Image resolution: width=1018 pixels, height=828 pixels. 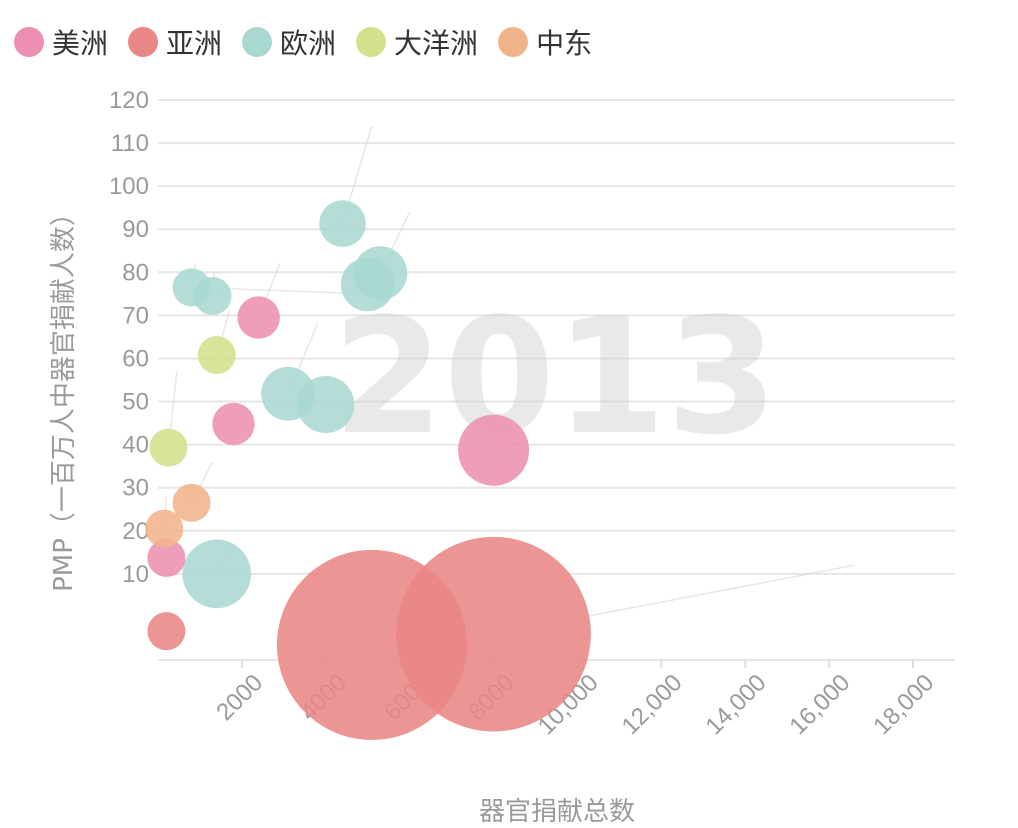 I want to click on y-tick-label-80: 80, so click(x=135, y=272).